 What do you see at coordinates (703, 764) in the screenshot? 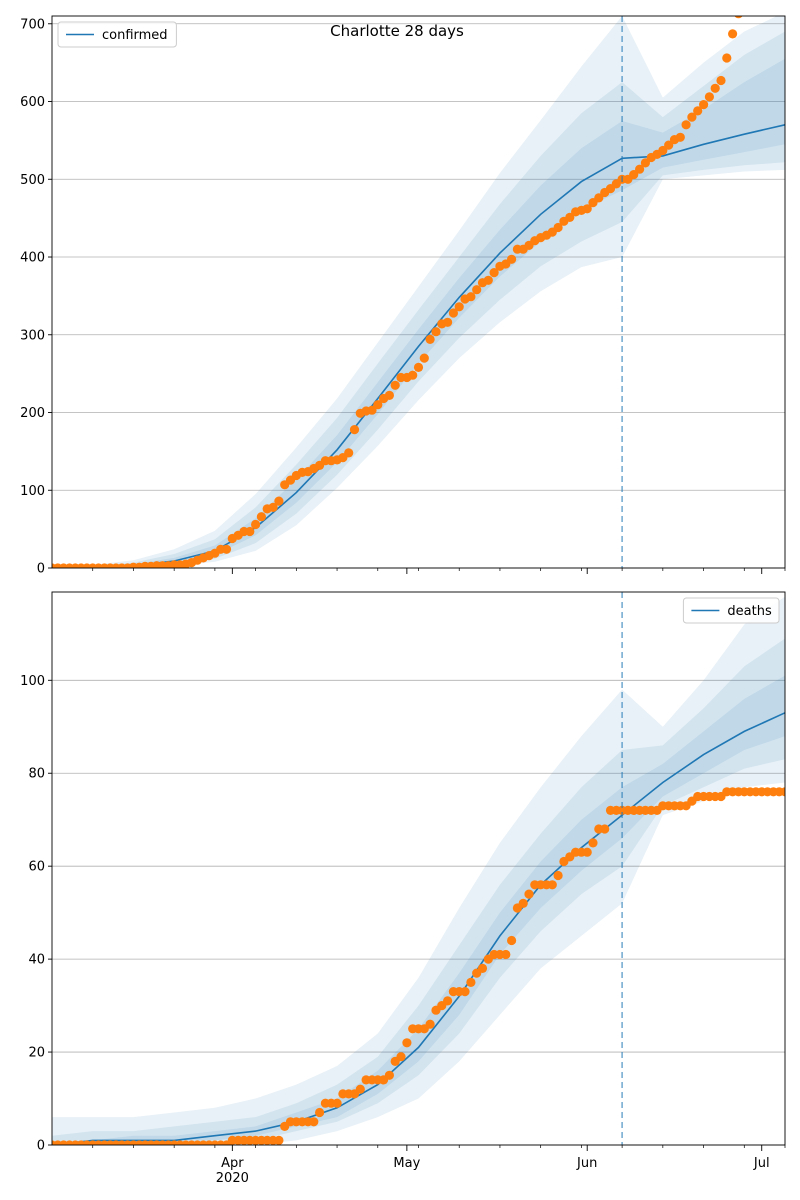
I see `median-line` at bounding box center [703, 764].